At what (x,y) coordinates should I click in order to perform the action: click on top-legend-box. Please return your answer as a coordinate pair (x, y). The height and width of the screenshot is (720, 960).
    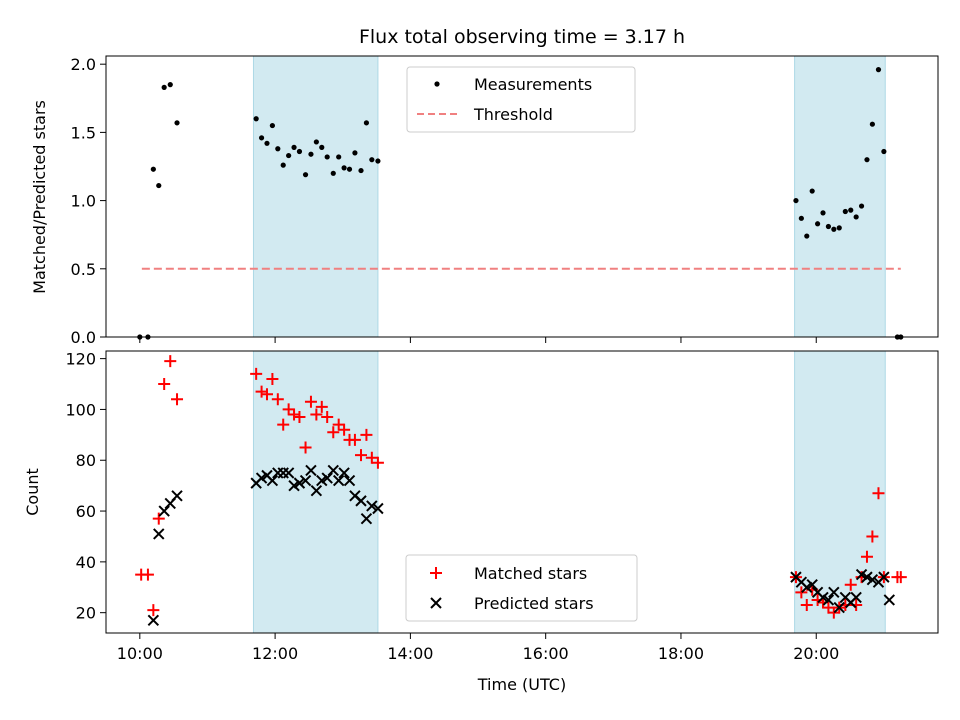
    Looking at the image, I should click on (521, 99).